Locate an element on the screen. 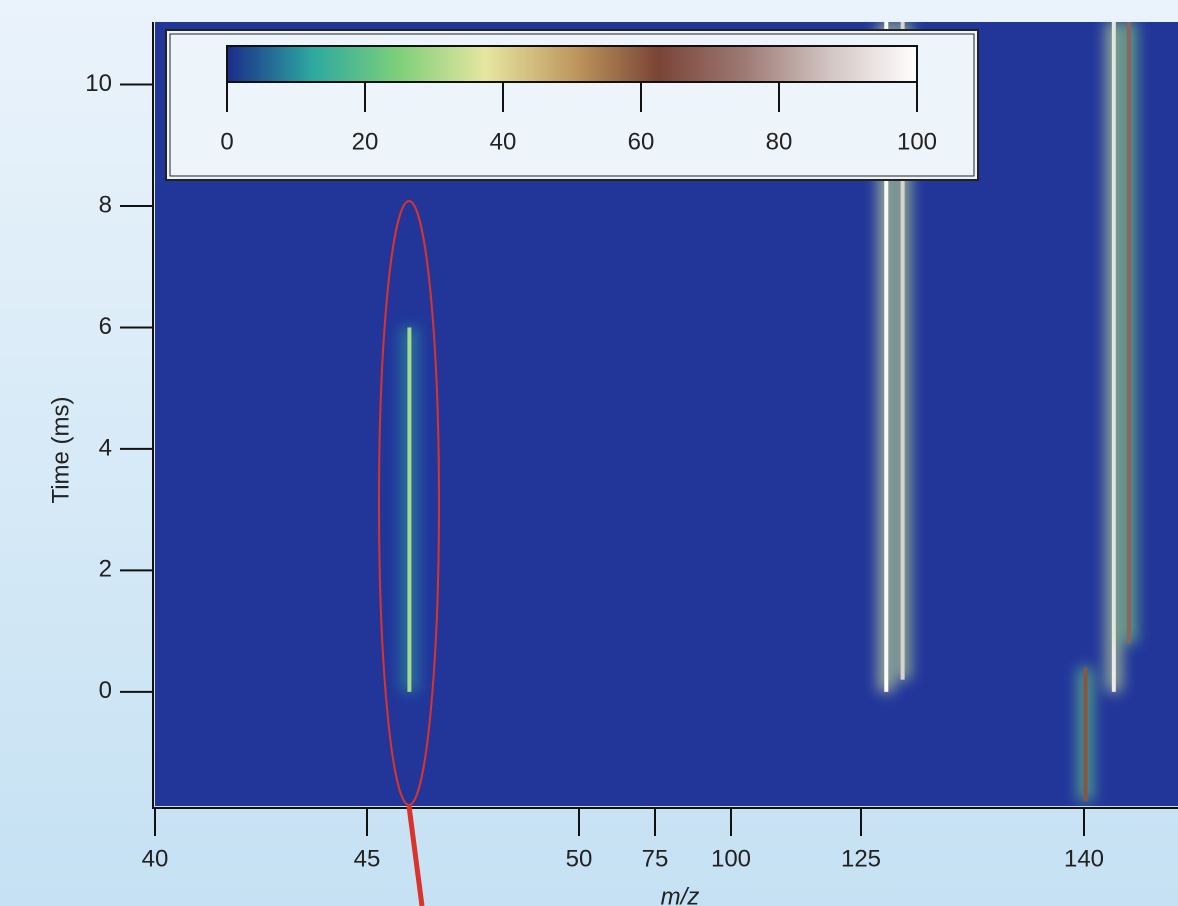 The width and height of the screenshot is (1178, 906). colorbar-tick-label: 40 is located at coordinates (503, 141).